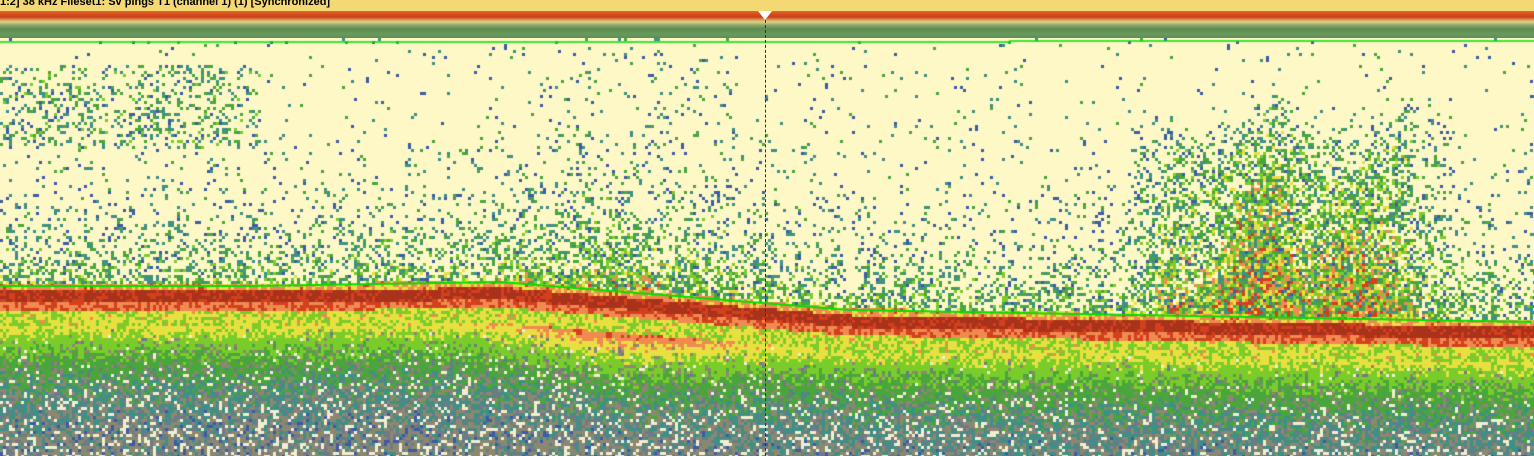 Image resolution: width=1534 pixels, height=456 pixels. I want to click on ping-cursor-line, so click(765, 238).